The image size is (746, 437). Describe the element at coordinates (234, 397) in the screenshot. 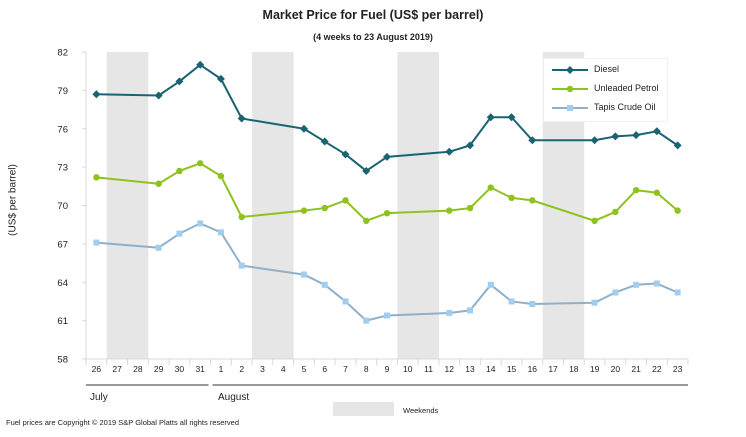

I see `month-label-august: August` at that location.